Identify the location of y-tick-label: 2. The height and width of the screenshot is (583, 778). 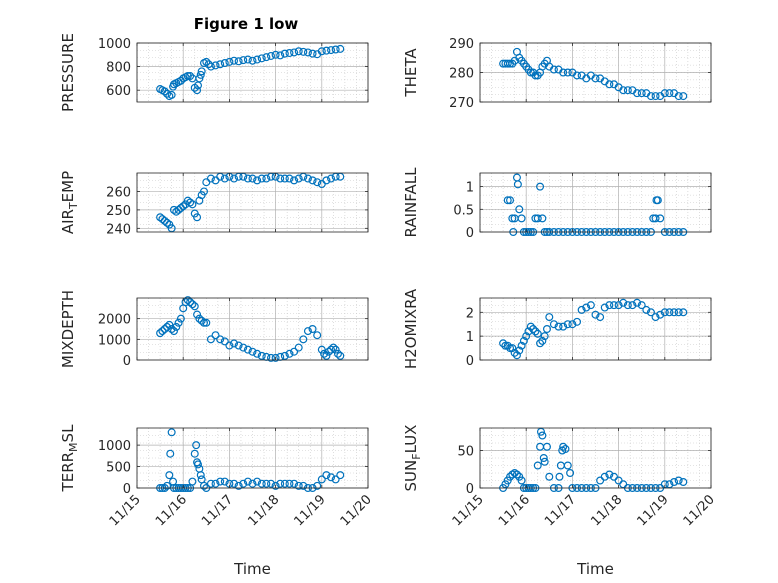
(470, 313).